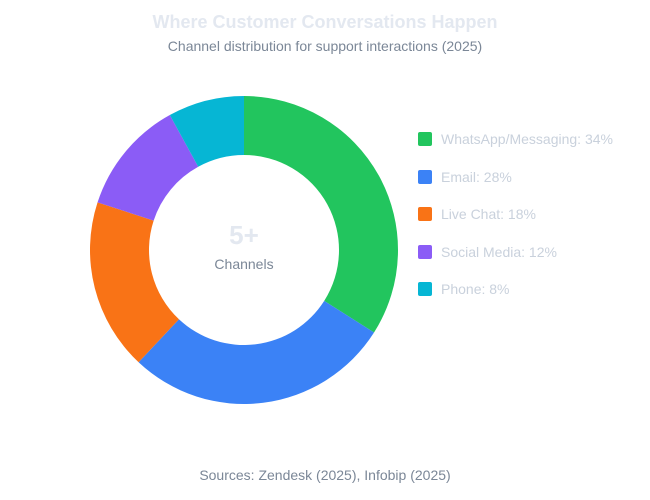 The height and width of the screenshot is (500, 650). What do you see at coordinates (527, 139) in the screenshot?
I see `legend-label: WhatsApp/Messaging: 34%` at bounding box center [527, 139].